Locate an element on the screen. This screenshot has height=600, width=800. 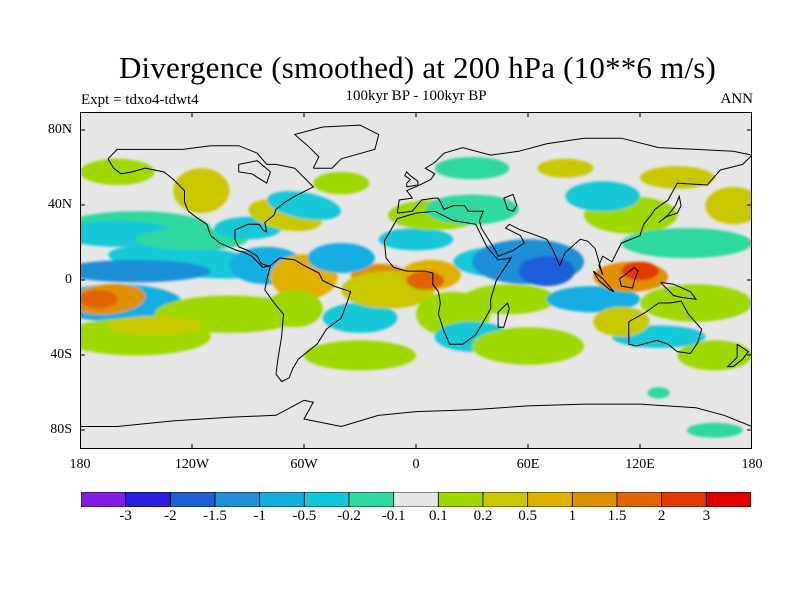
new-guinea-coast is located at coordinates (679, 290).